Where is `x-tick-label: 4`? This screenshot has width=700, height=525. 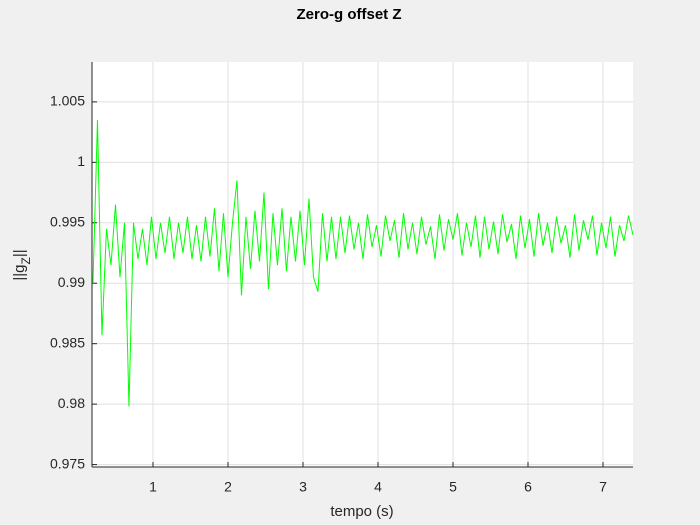
x-tick-label: 4 is located at coordinates (378, 487).